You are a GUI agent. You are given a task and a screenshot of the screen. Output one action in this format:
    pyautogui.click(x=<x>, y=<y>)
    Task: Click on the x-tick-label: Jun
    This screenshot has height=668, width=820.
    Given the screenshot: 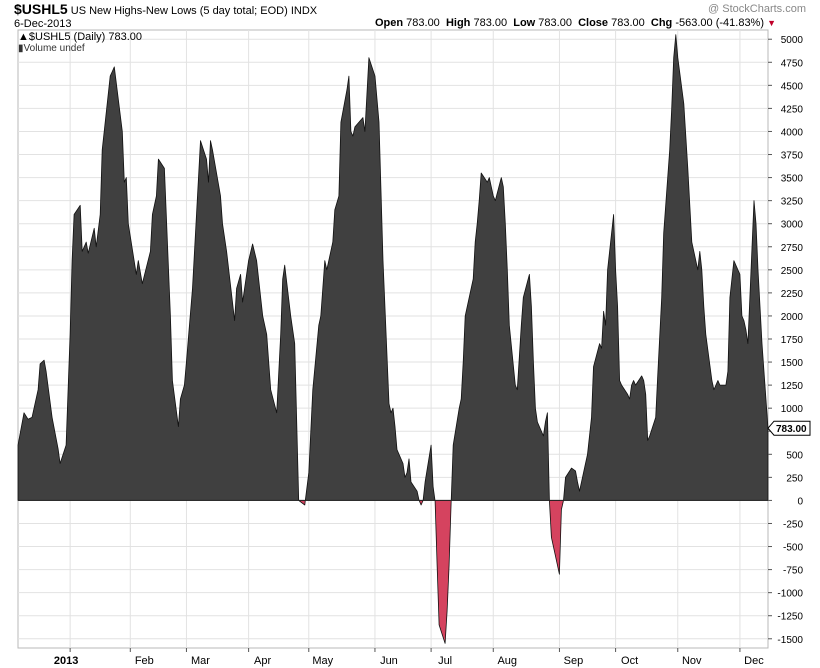 What is the action you would take?
    pyautogui.click(x=389, y=661)
    